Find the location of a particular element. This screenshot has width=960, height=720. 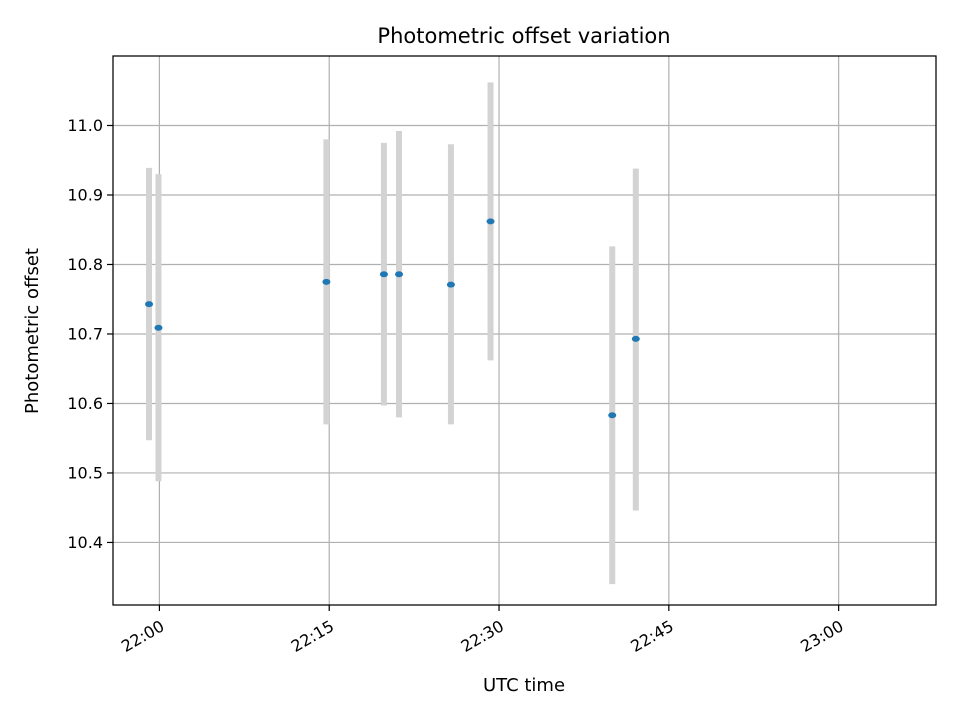

y-axis-ticks: 10.4 10.5 10.6 10.7 10.8 10.9 11.0 is located at coordinates (90, 334).